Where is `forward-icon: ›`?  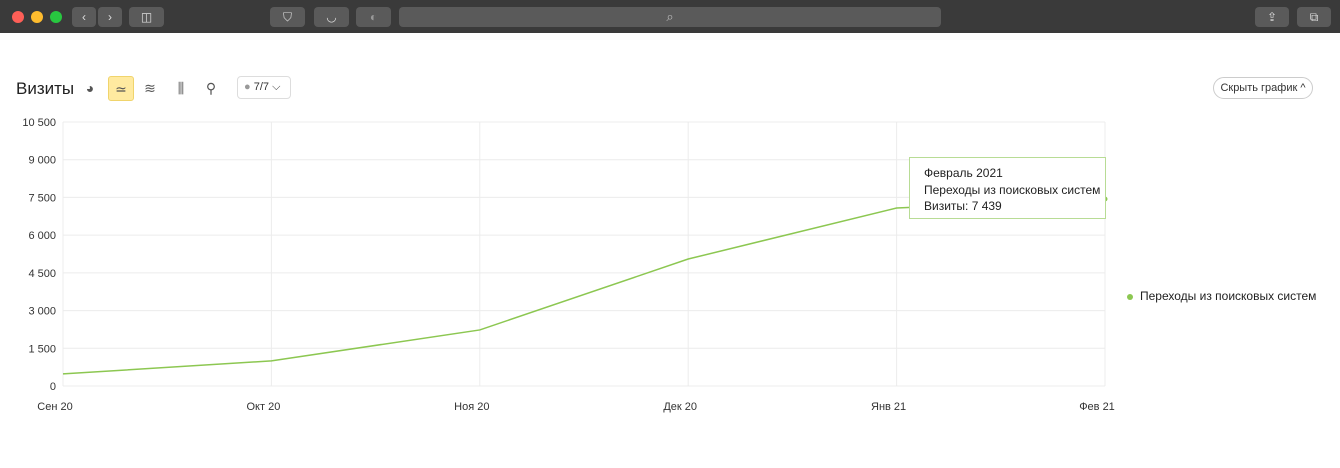
forward-icon: › is located at coordinates (110, 17).